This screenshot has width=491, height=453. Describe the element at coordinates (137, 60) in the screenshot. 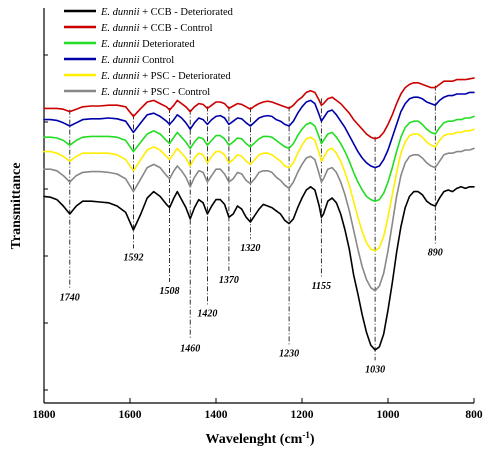

I see `legend-entry-4: E. dunnii Control` at that location.